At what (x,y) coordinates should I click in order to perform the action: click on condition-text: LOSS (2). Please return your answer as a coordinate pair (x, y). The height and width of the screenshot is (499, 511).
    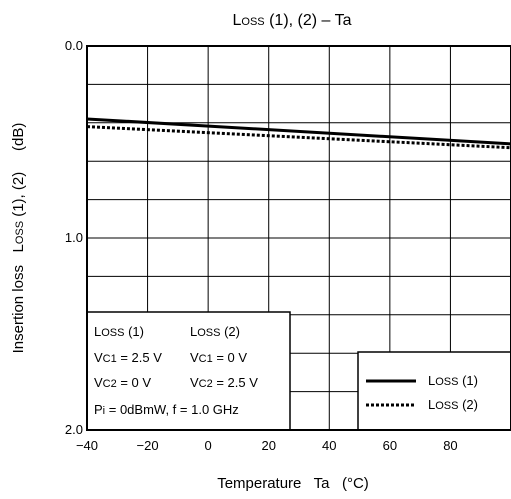
    Looking at the image, I should click on (215, 331).